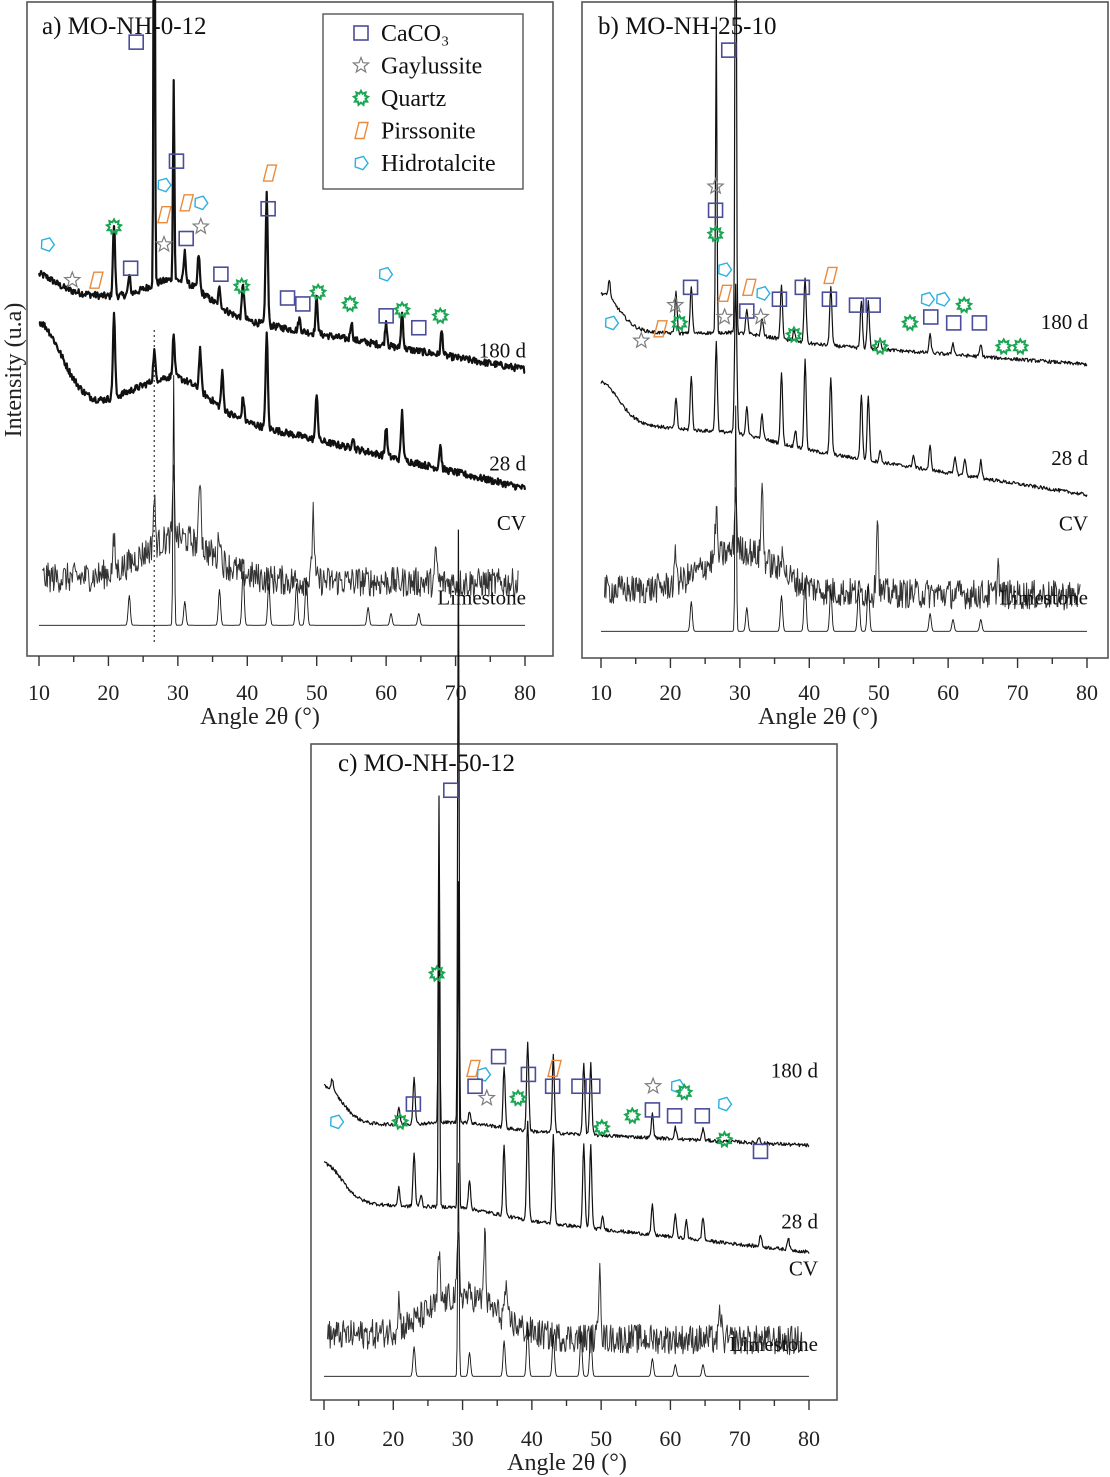 This screenshot has width=1110, height=1477. What do you see at coordinates (413, 99) in the screenshot?
I see `legend-label: Quartz` at bounding box center [413, 99].